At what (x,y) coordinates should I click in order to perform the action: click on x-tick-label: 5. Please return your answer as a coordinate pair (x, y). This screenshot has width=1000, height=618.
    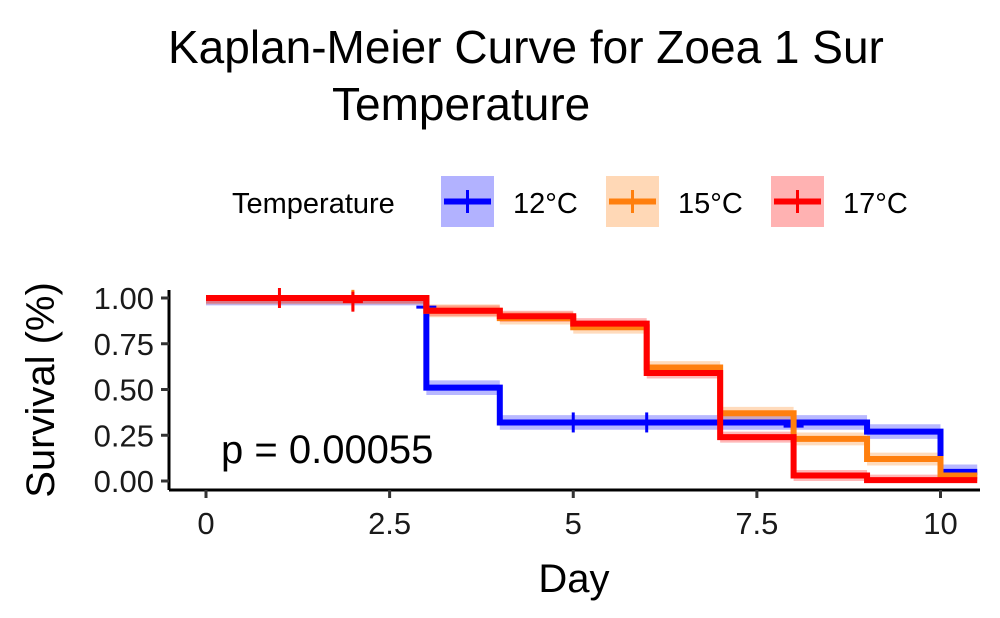
    Looking at the image, I should click on (573, 523).